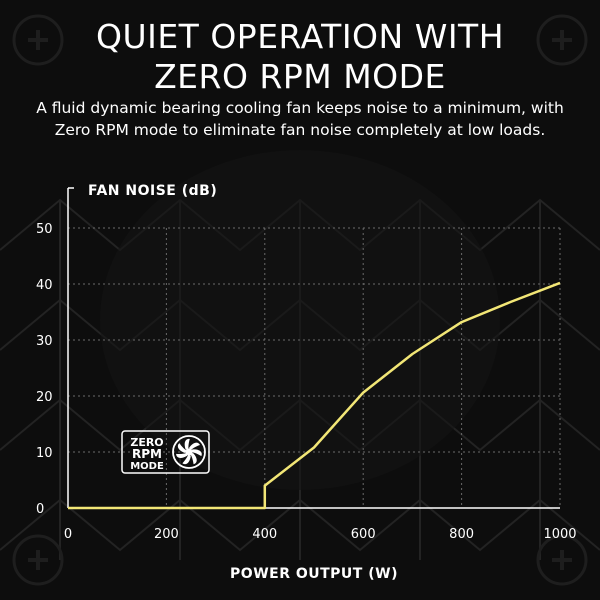 The width and height of the screenshot is (600, 600). I want to click on x-tick-label: 1000, so click(559, 534).